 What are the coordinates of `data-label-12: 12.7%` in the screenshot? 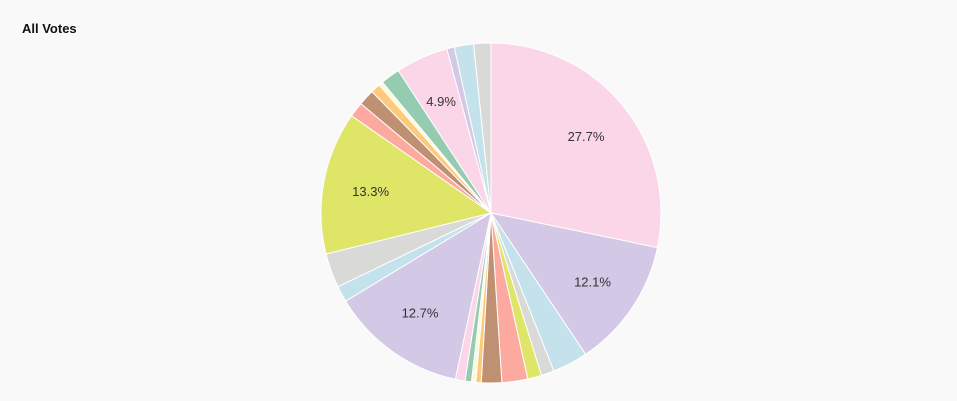 It's located at (420, 313).